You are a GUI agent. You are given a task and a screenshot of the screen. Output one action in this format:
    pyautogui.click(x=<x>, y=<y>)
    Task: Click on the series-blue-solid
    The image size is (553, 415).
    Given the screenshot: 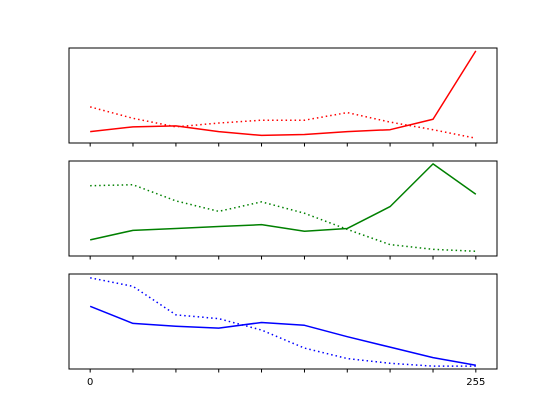 What is the action you would take?
    pyautogui.click(x=282, y=335)
    